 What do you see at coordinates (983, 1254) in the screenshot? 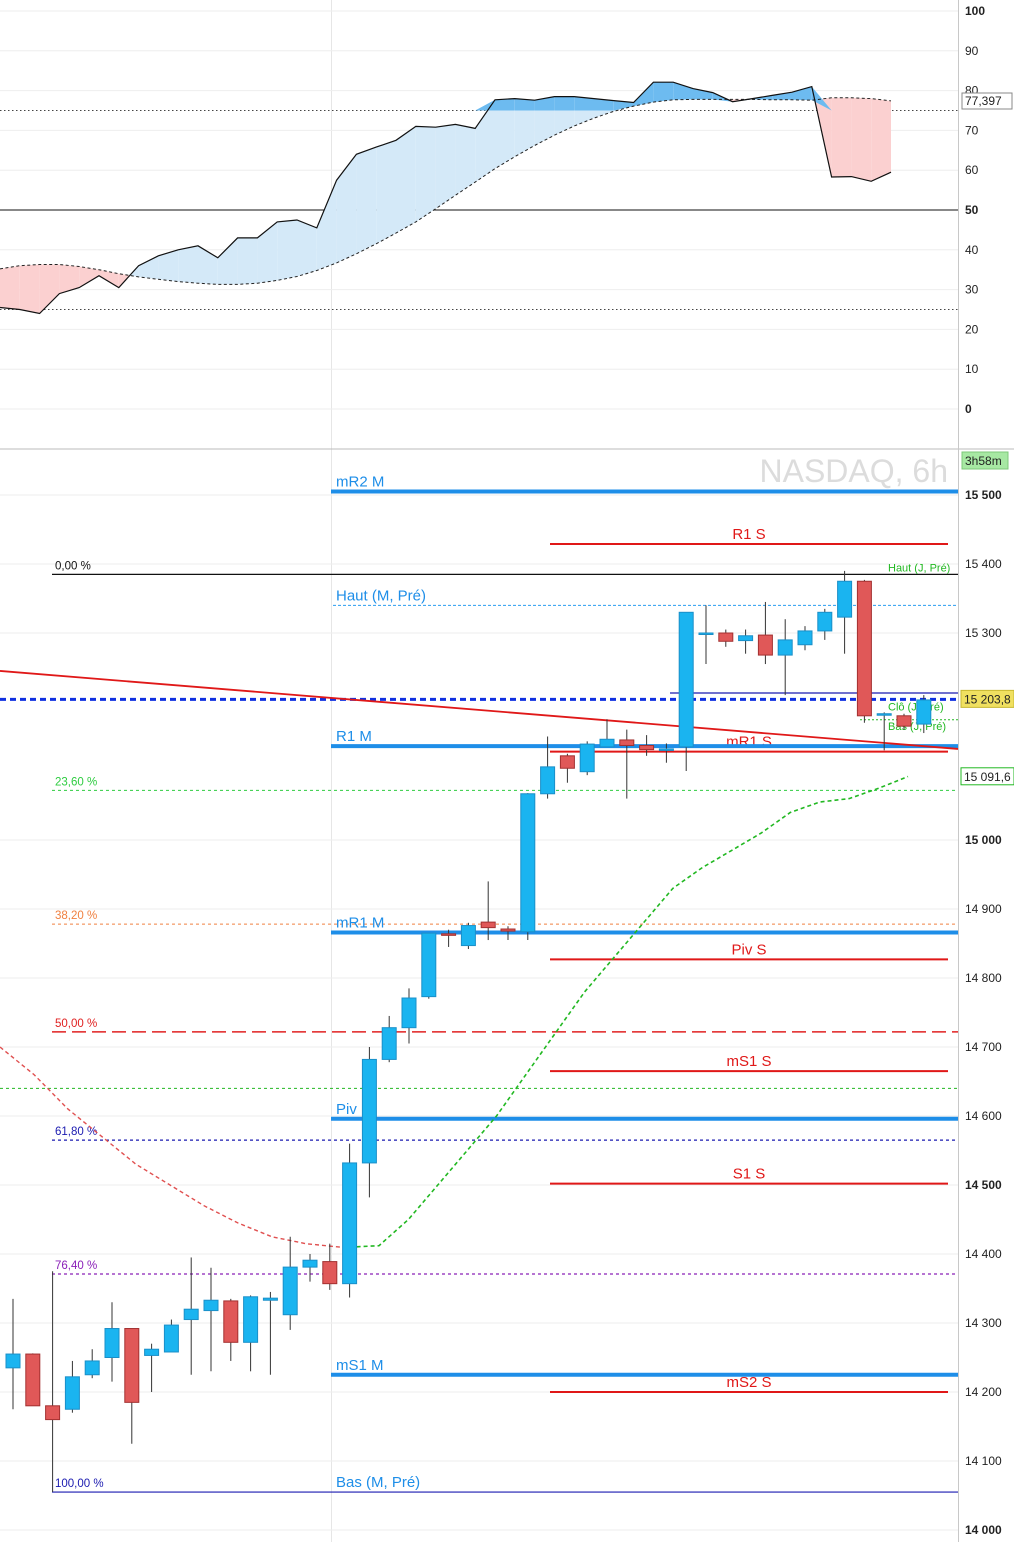
I see `price-tick-label: 14 400` at bounding box center [983, 1254].